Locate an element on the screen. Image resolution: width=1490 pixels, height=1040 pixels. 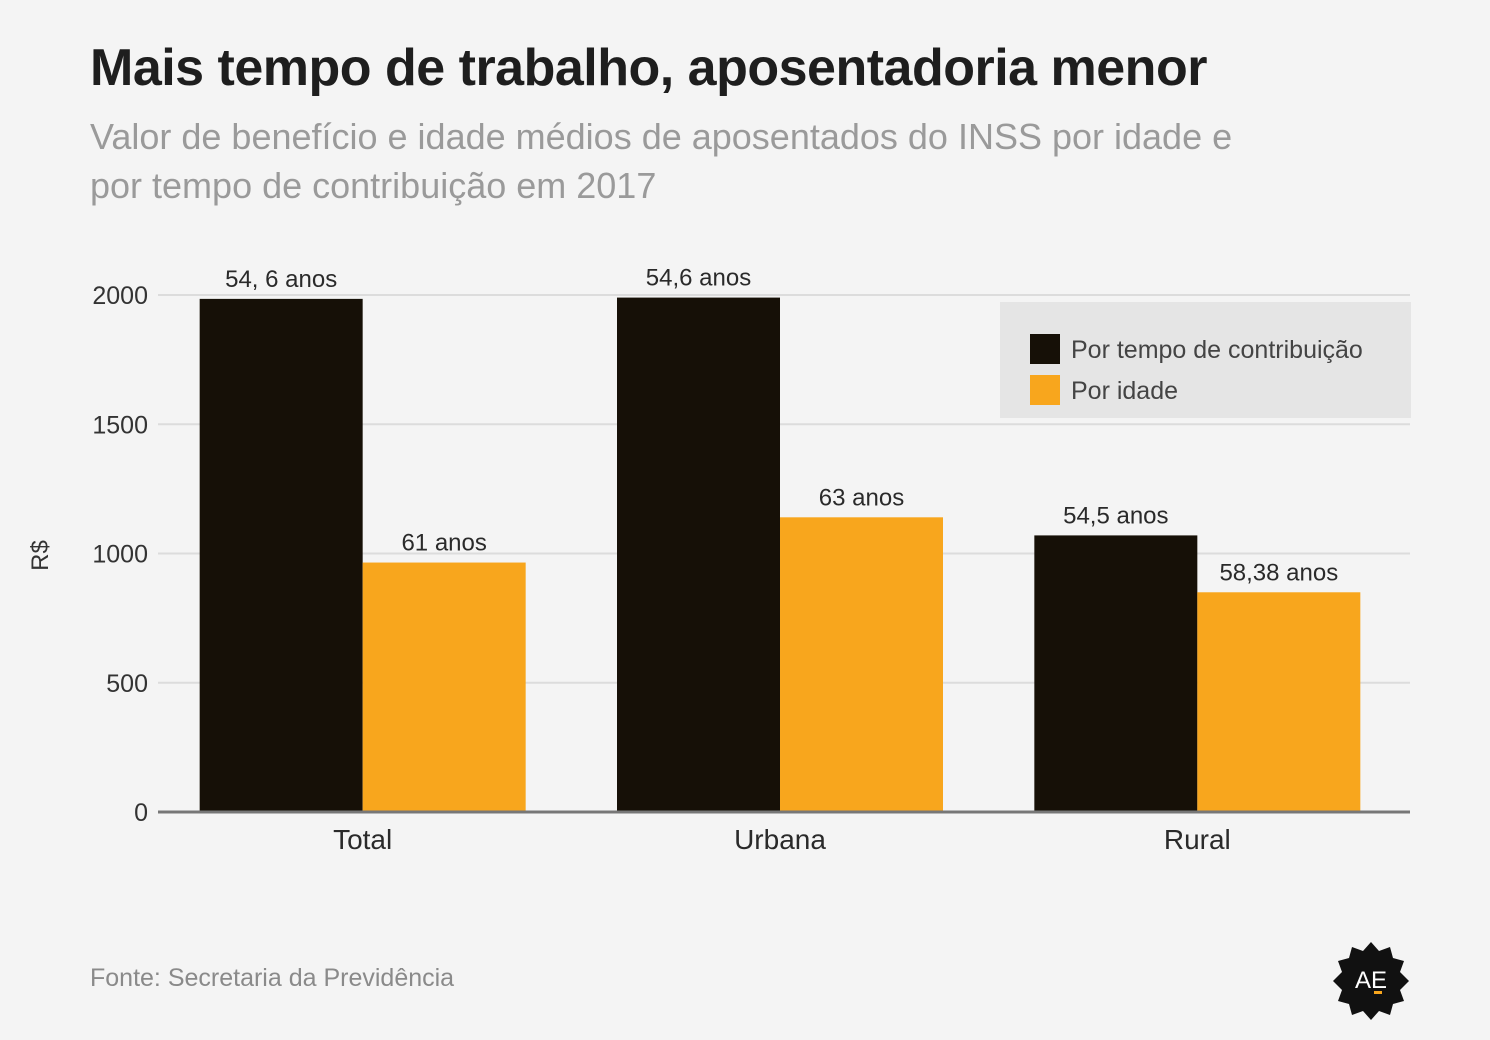
legend-label: Por idade is located at coordinates (1124, 391).